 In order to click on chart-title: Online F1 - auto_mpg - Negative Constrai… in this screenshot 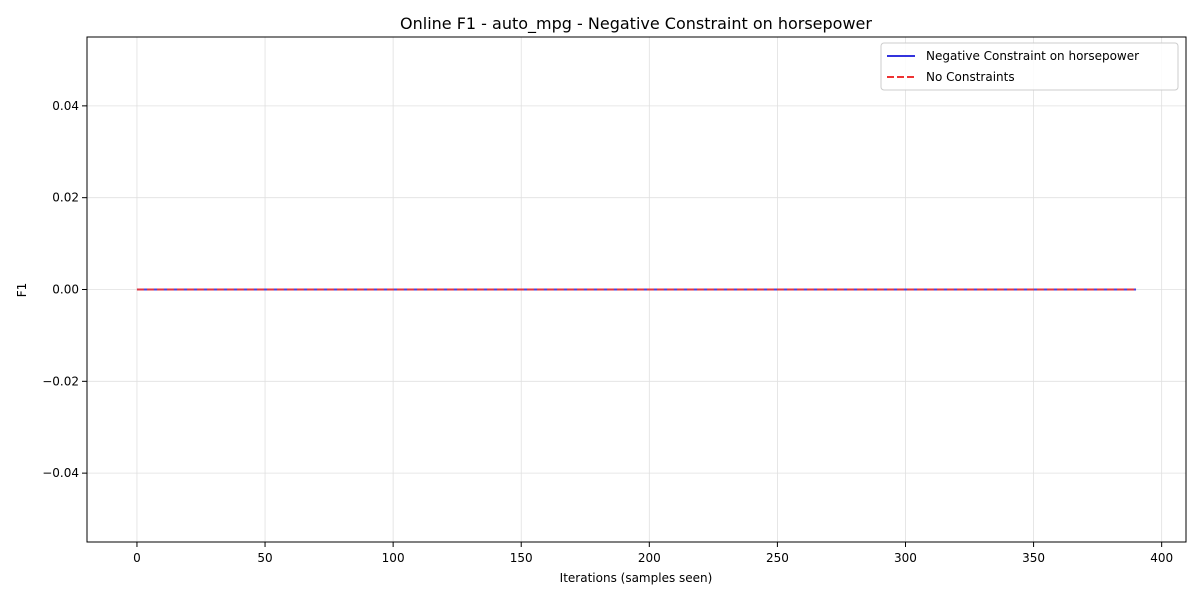, I will do `click(636, 24)`.